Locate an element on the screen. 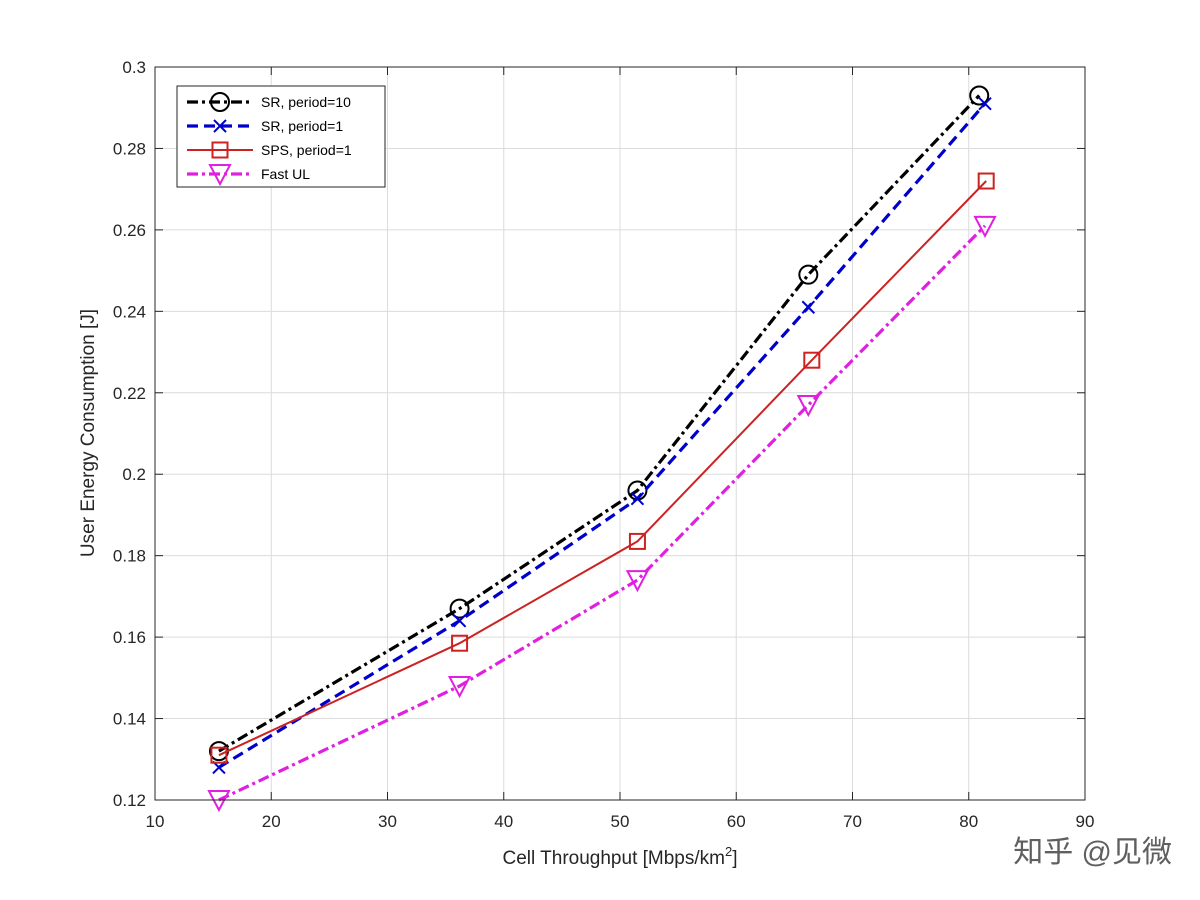  x-tick-label: 90 is located at coordinates (1085, 821).